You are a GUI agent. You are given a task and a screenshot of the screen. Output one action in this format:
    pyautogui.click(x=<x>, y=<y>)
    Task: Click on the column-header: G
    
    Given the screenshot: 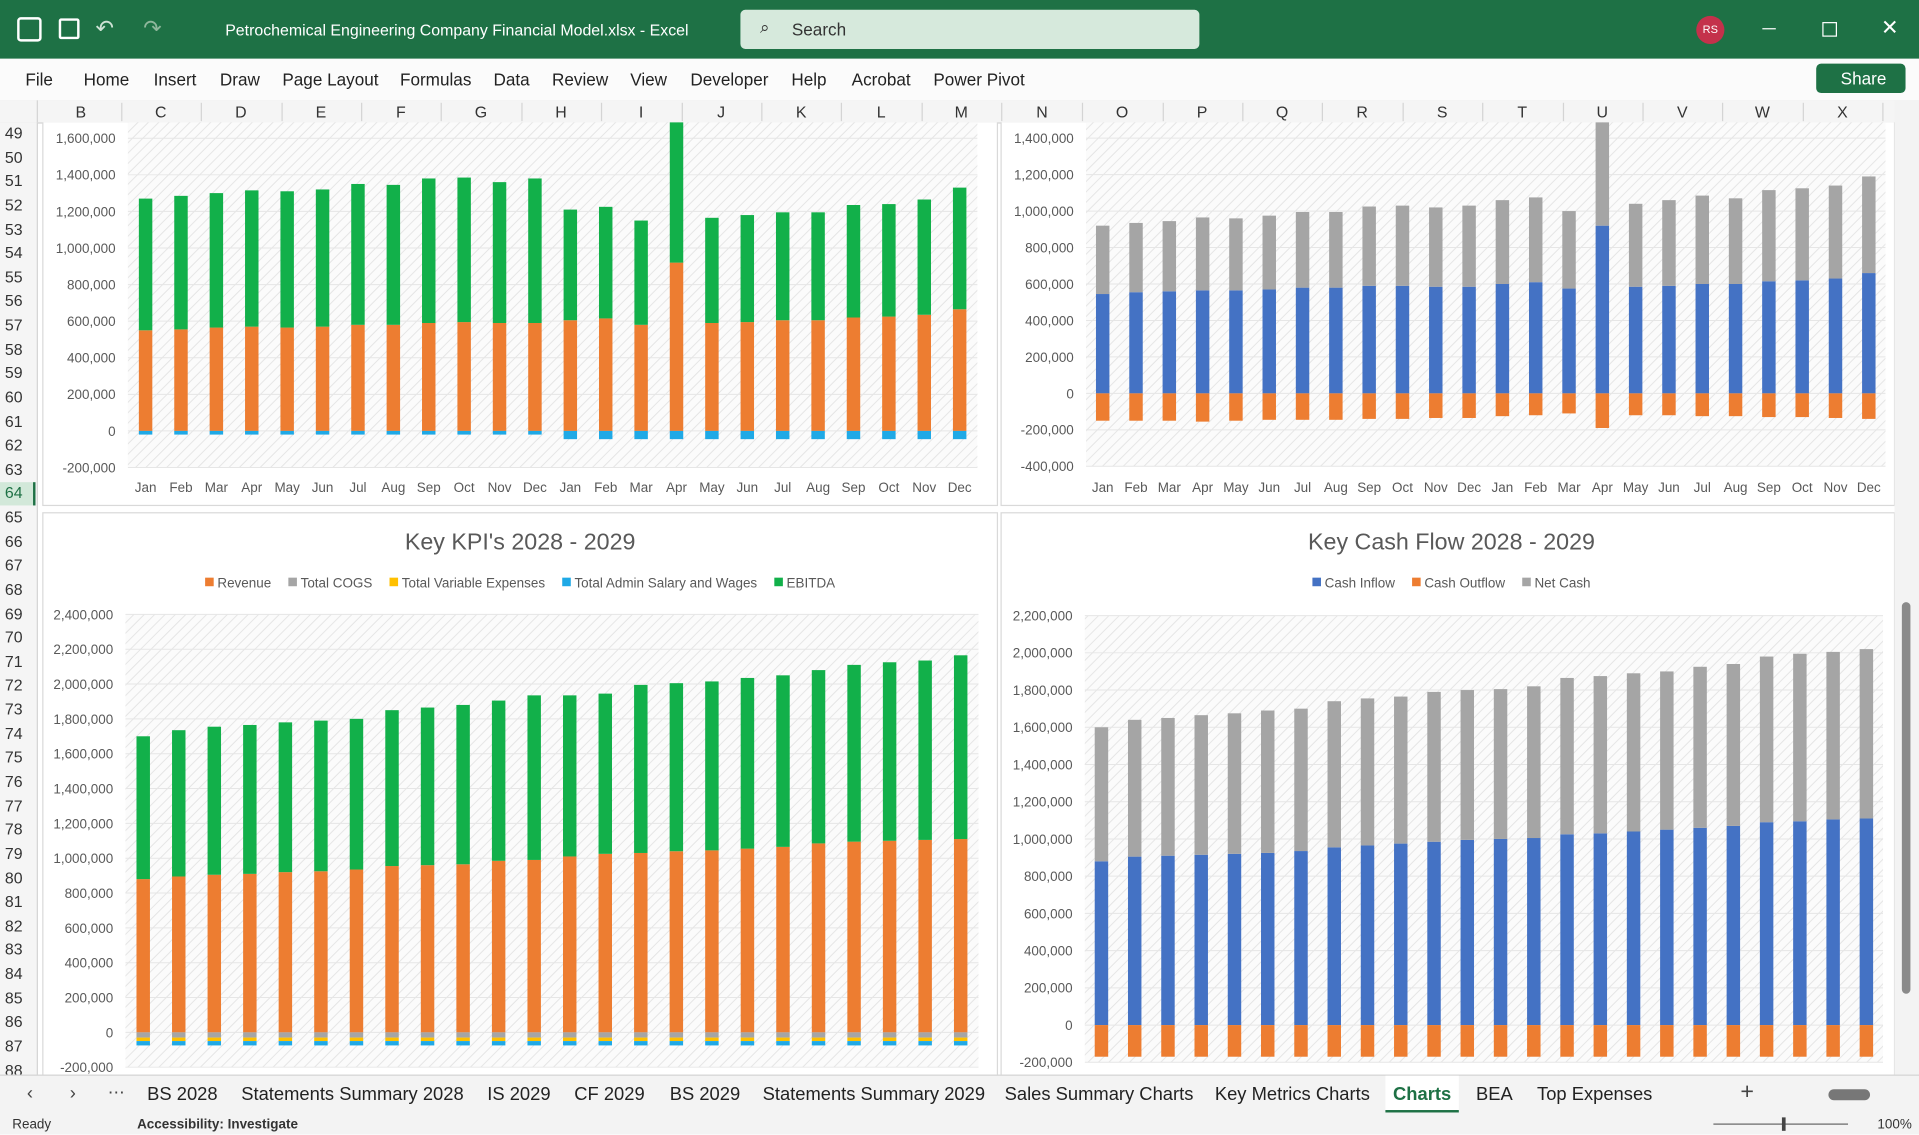 What is the action you would take?
    pyautogui.click(x=481, y=112)
    